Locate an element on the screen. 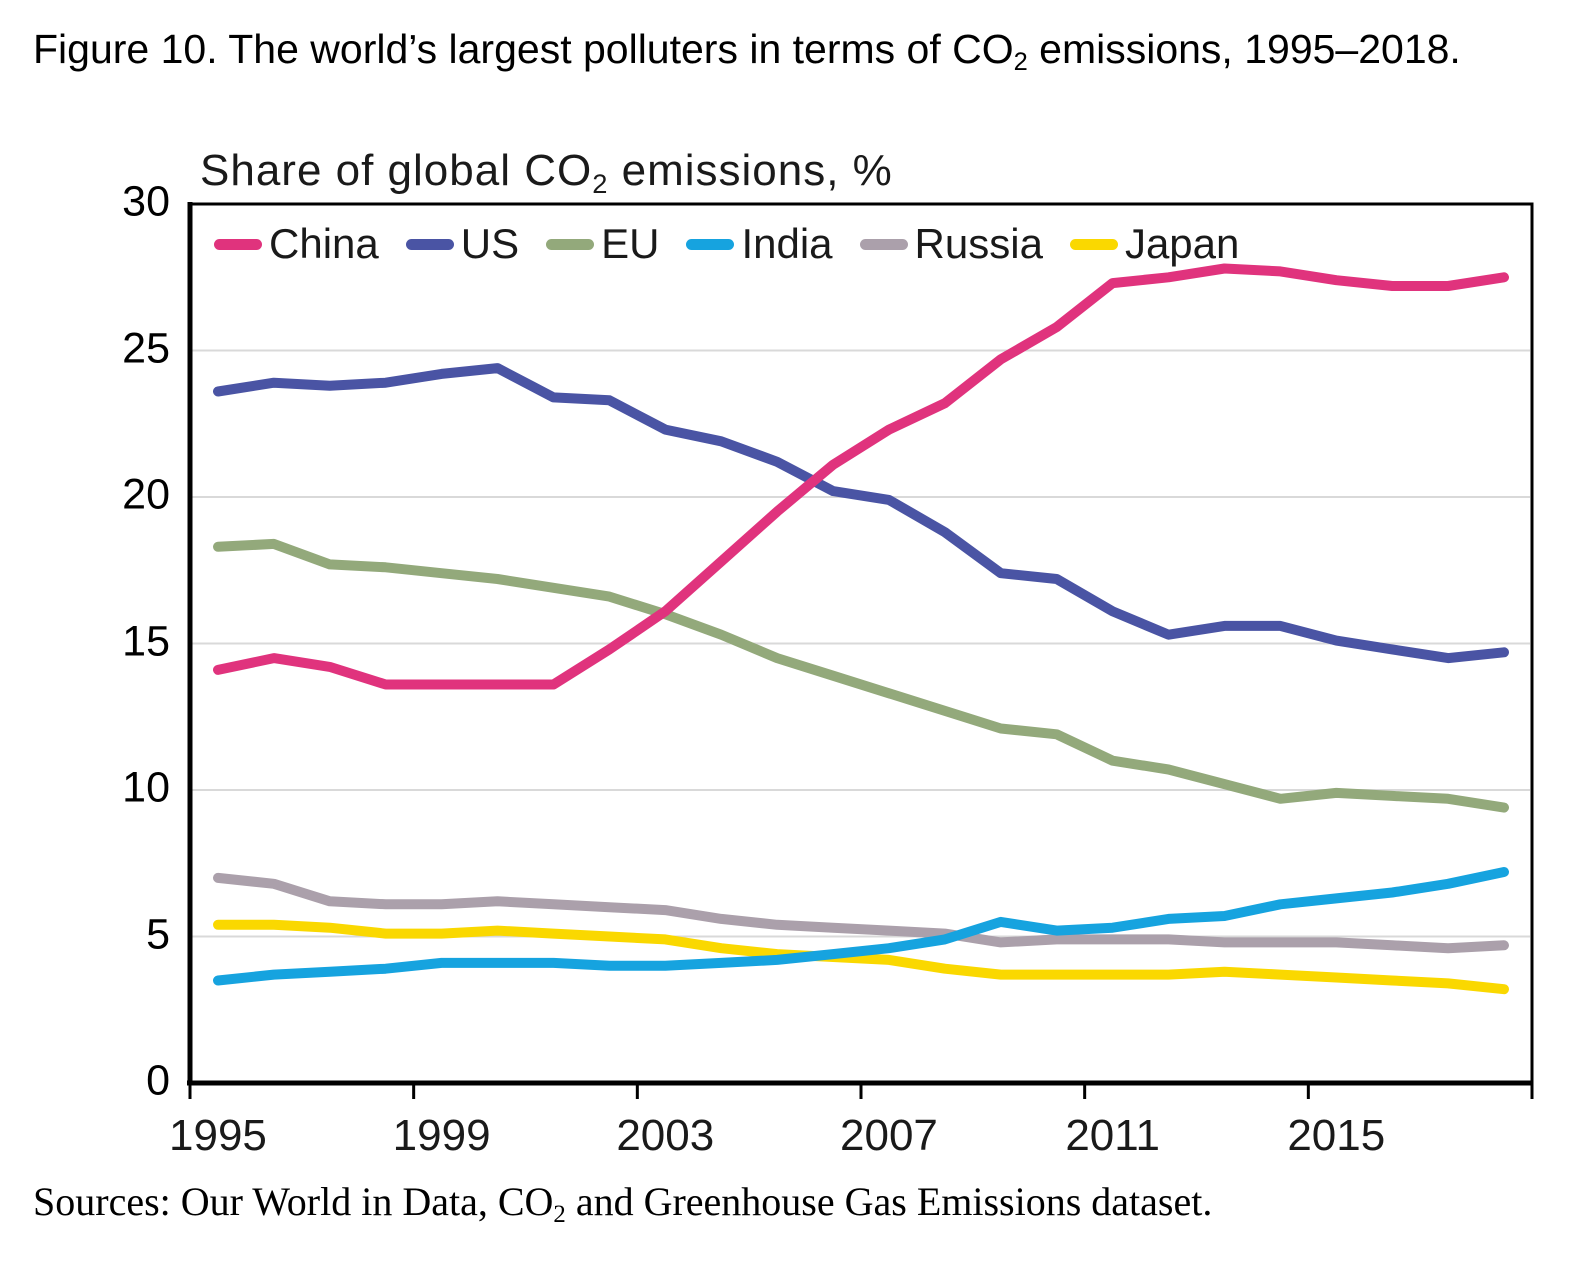  x-tick-label-2015: 2015 is located at coordinates (1336, 1135).